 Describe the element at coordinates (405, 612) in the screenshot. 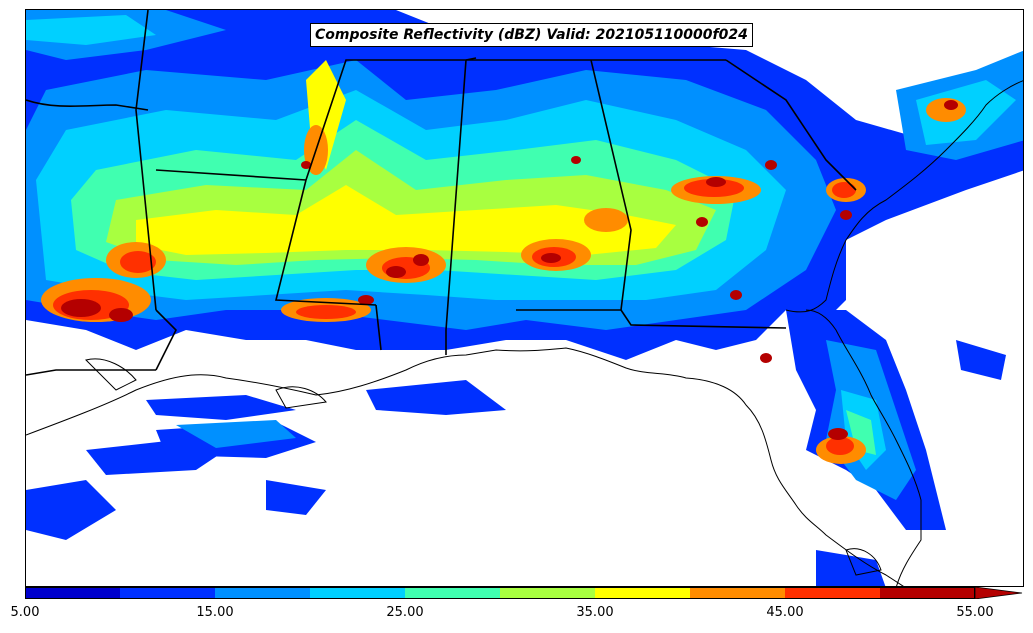

I see `colorbar-tick-label: 25.00` at that location.